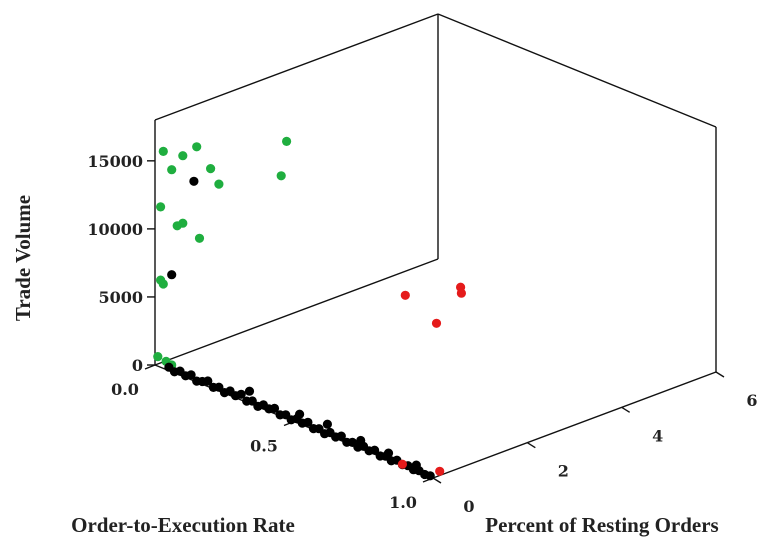 The width and height of the screenshot is (771, 541). I want to click on top-back-edge, so click(296, 67).